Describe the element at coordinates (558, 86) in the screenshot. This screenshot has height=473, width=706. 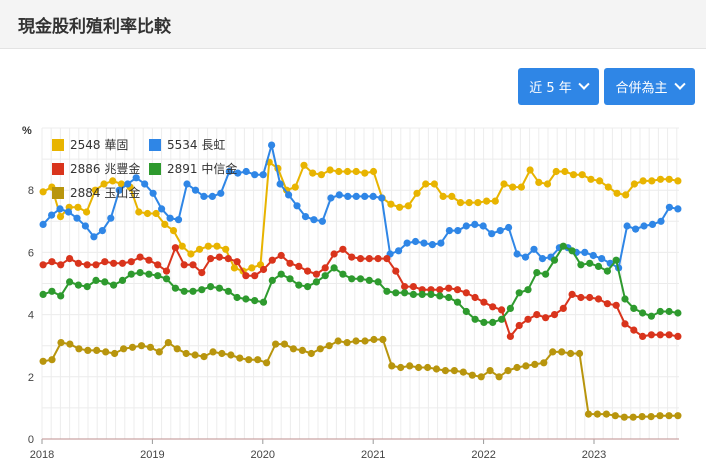
I see `period-dropdown-button: 近 5 年` at that location.